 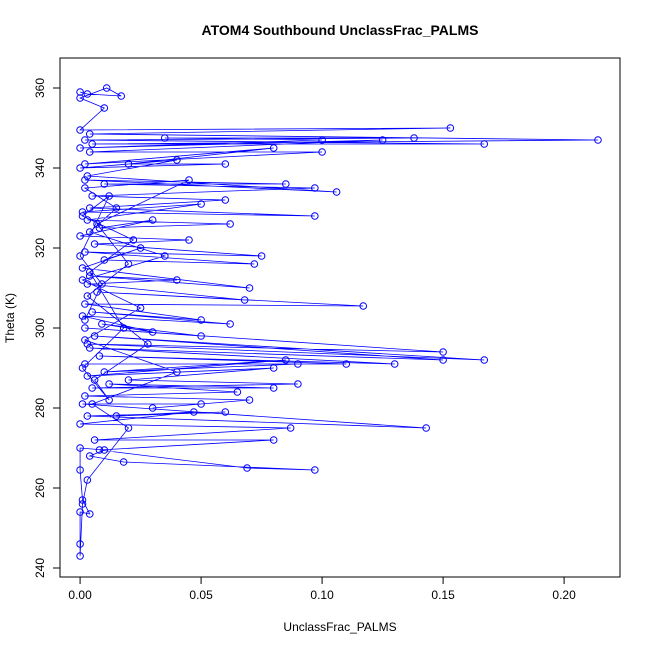 What do you see at coordinates (40, 568) in the screenshot?
I see `y-tick-label: 240` at bounding box center [40, 568].